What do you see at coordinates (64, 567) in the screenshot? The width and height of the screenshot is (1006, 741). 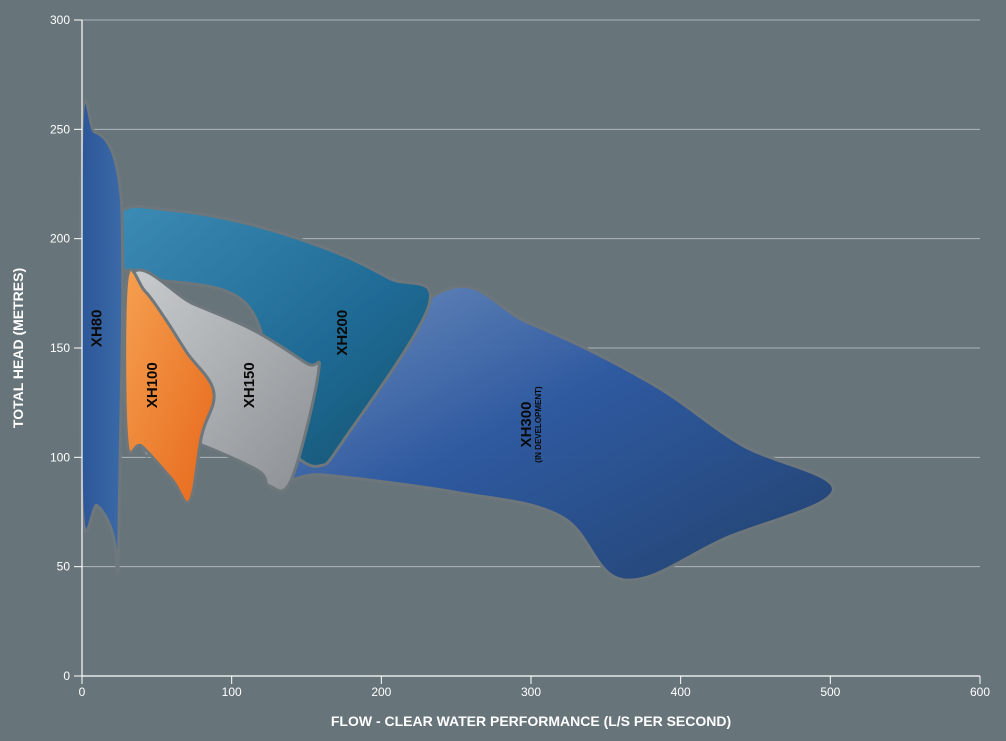 I see `y-tick-label: 50` at bounding box center [64, 567].